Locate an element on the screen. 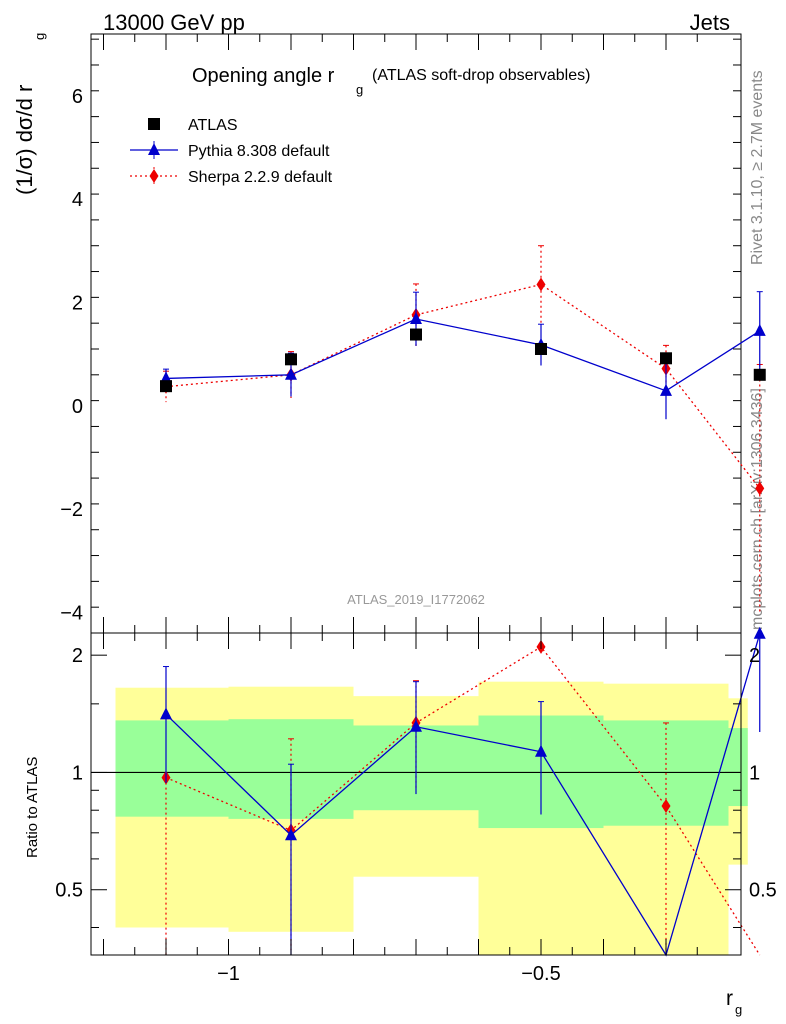 The width and height of the screenshot is (786, 1024). upper-ytick-label: −2 is located at coordinates (71, 510).